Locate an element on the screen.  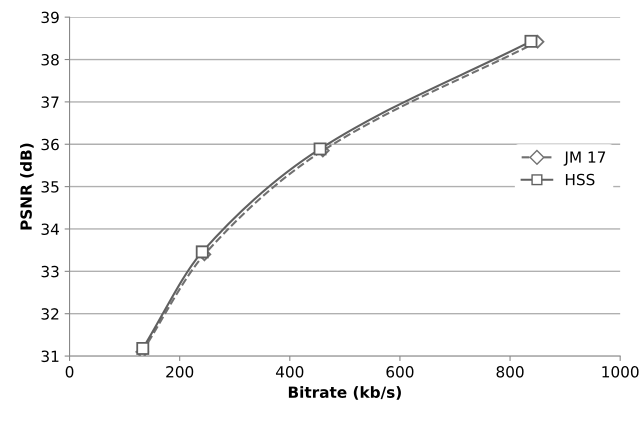
y-tick-label: 36 is located at coordinates (50, 144).